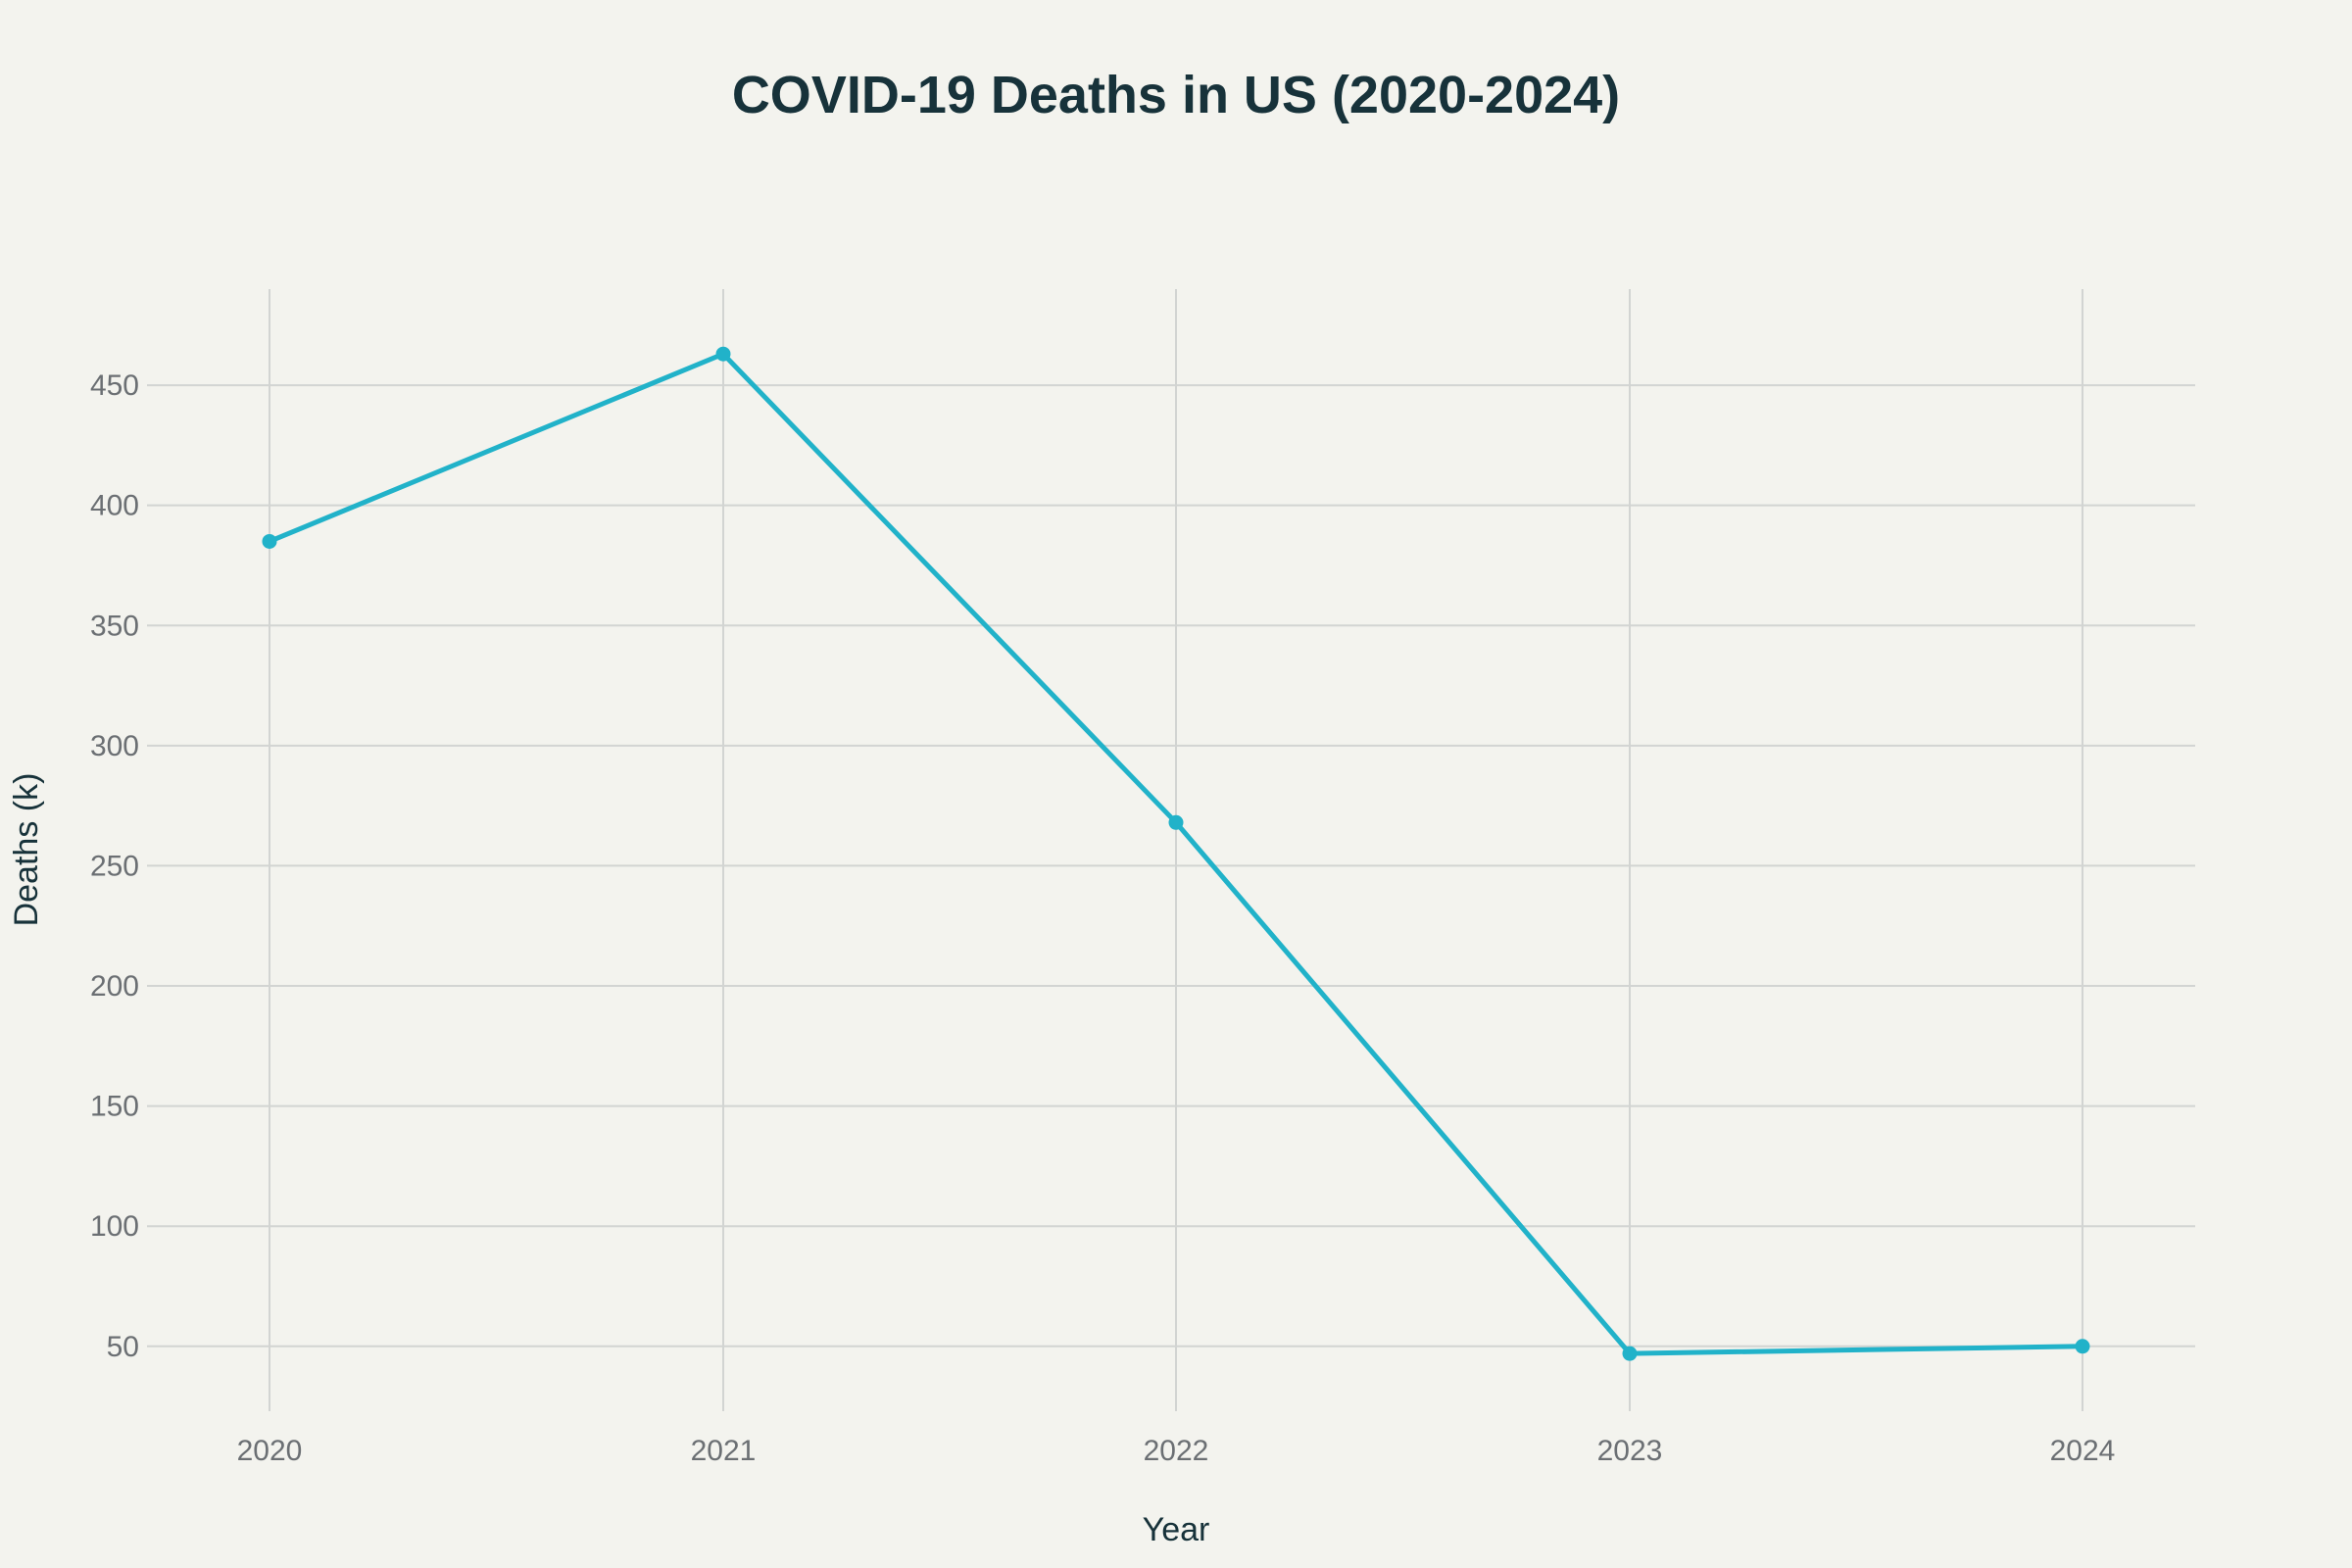 This screenshot has height=1568, width=2352. I want to click on y-tick-label: 350, so click(114, 626).